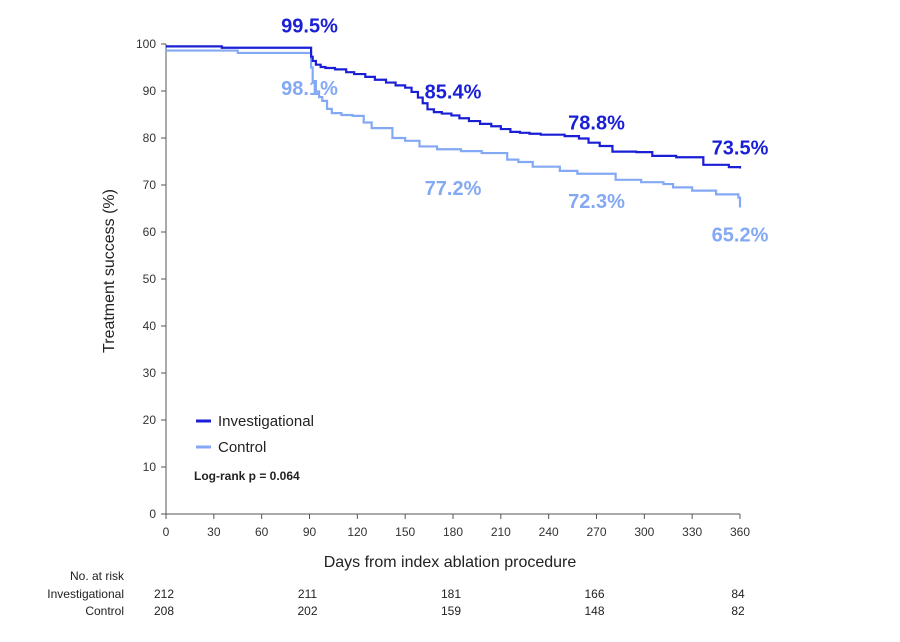 The width and height of the screenshot is (900, 642). What do you see at coordinates (247, 476) in the screenshot?
I see `log-rank-annotation: Log-rank p = 0.064` at bounding box center [247, 476].